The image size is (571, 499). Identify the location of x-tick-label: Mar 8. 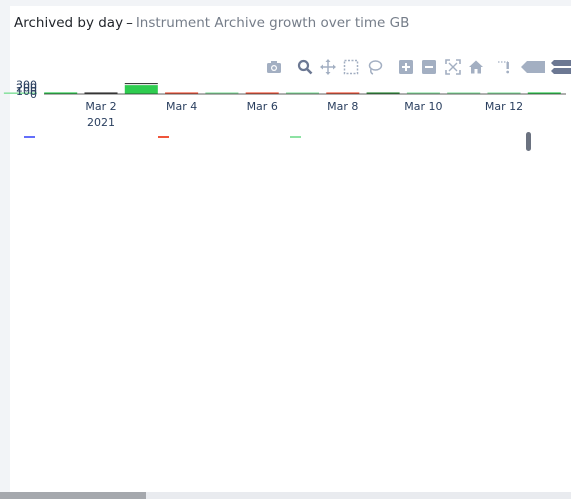
(342, 106).